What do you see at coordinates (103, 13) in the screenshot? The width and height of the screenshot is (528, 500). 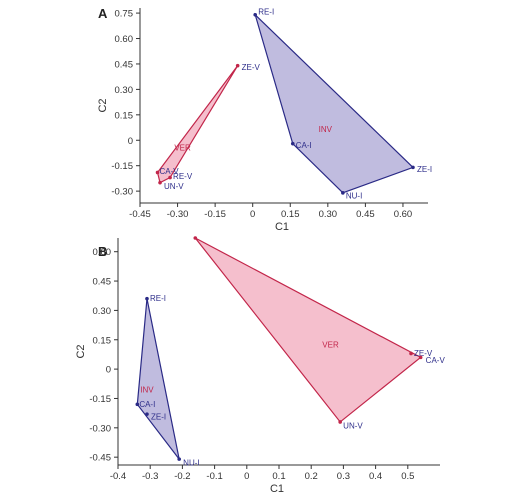 I see `panel-letter: A` at bounding box center [103, 13].